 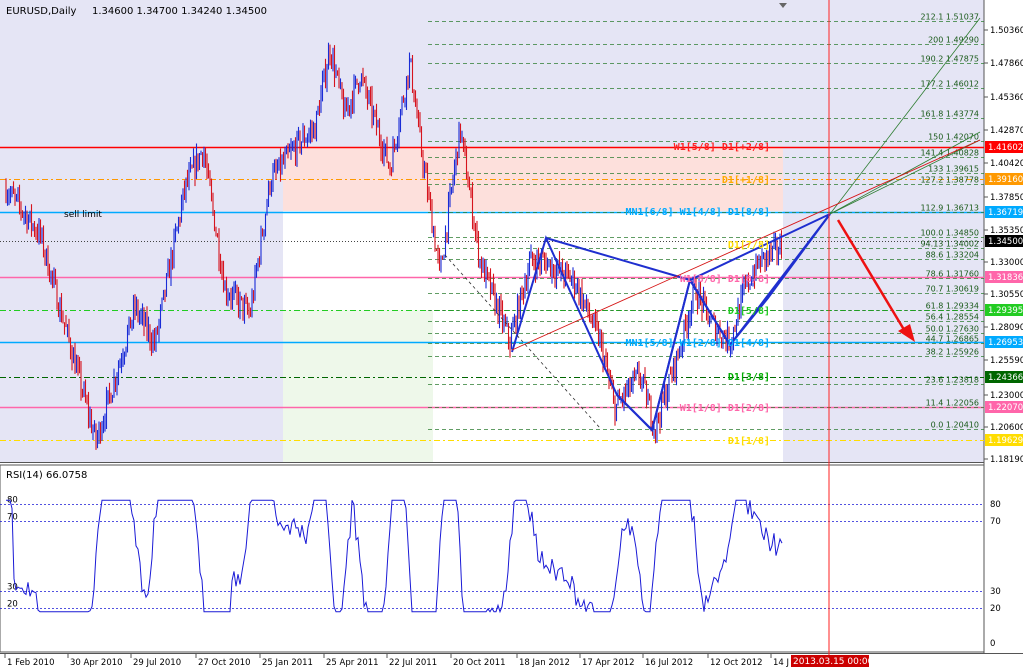 What do you see at coordinates (949, 208) in the screenshot?
I see `fib-level-label: 112.9 1.36713` at bounding box center [949, 208].